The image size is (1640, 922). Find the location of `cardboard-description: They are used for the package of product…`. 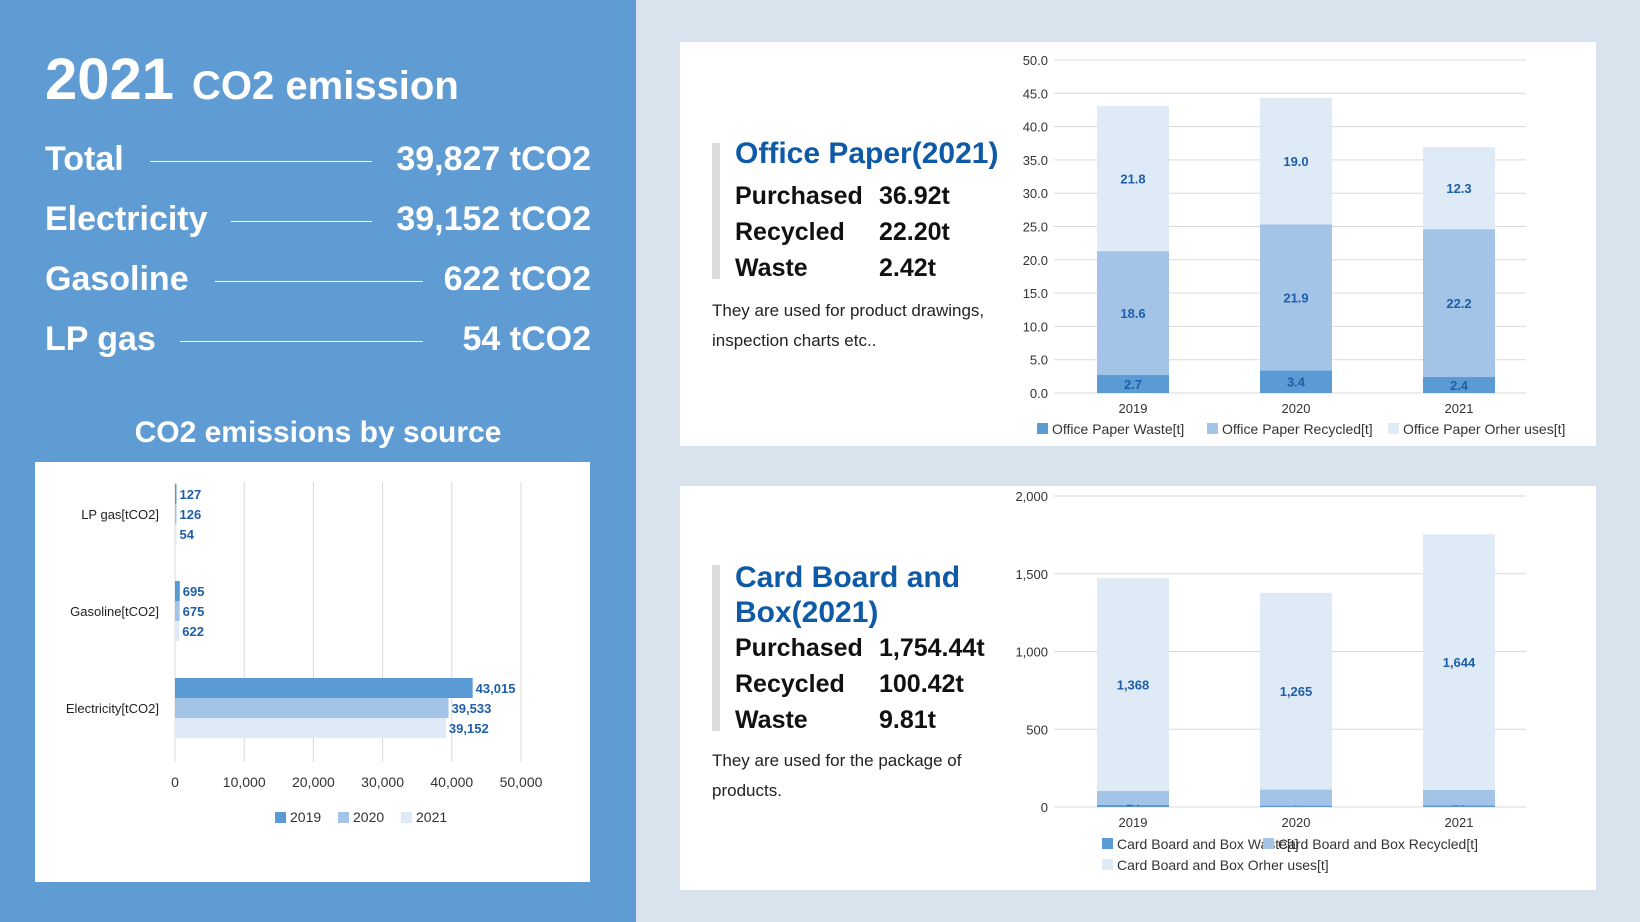

cardboard-description: They are used for the package of product… is located at coordinates (837, 775).